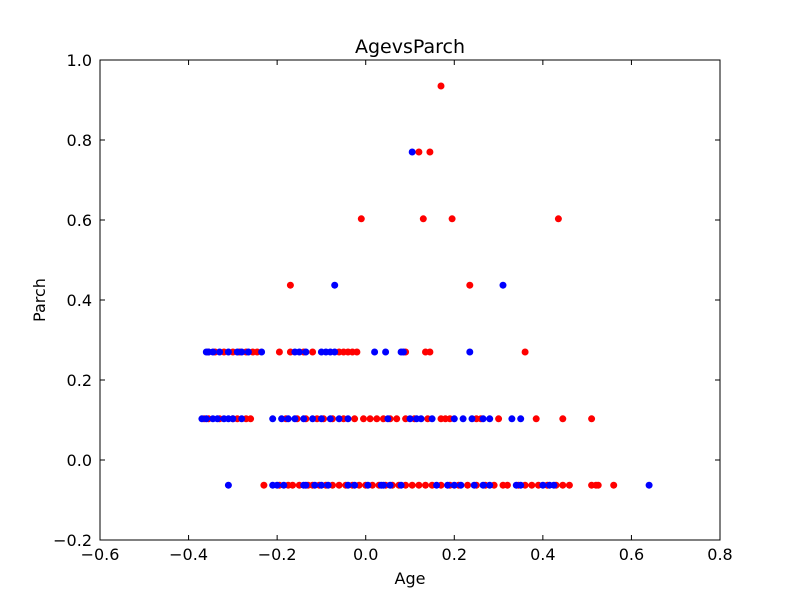  What do you see at coordinates (79, 380) in the screenshot?
I see `y-tick-label: 0.2` at bounding box center [79, 380].